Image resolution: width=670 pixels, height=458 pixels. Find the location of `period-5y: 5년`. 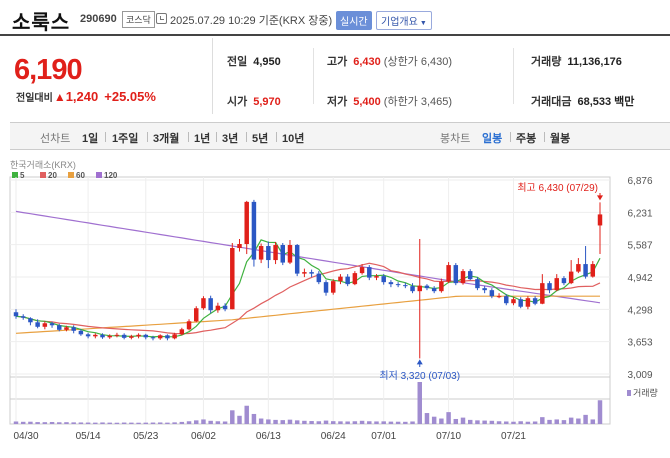

period-5y: 5년 is located at coordinates (260, 139).